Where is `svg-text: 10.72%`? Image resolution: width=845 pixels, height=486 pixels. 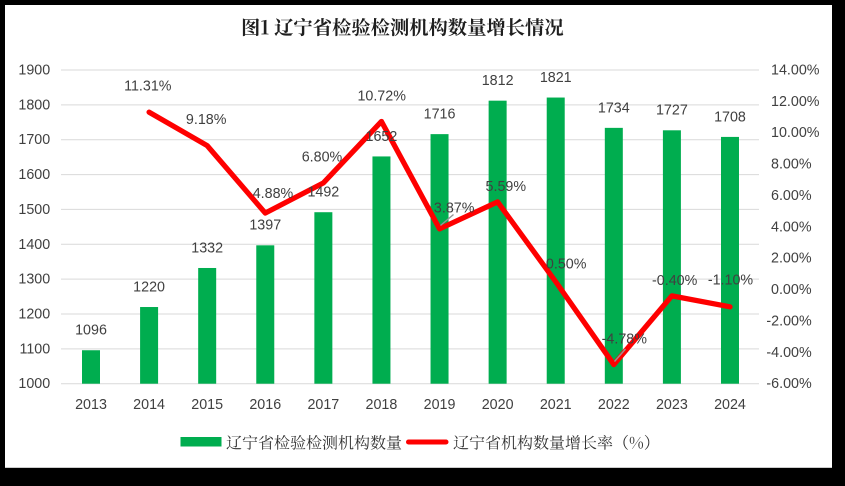
svg-text: 10.72% is located at coordinates (381, 97).